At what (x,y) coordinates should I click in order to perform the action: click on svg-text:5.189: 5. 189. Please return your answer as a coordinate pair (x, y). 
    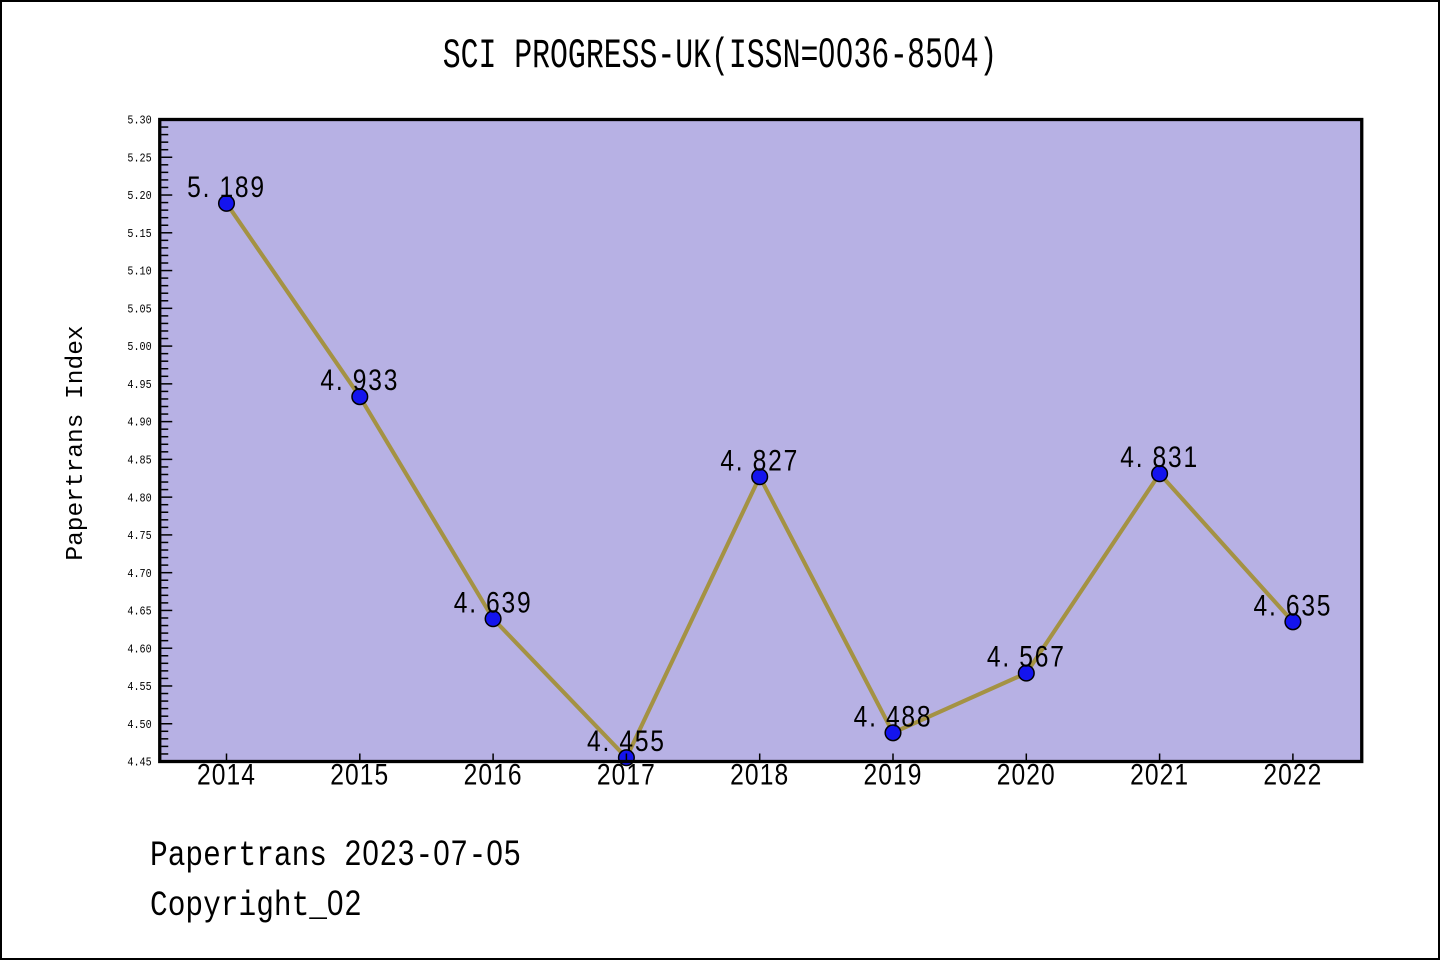
    Looking at the image, I should click on (226, 187).